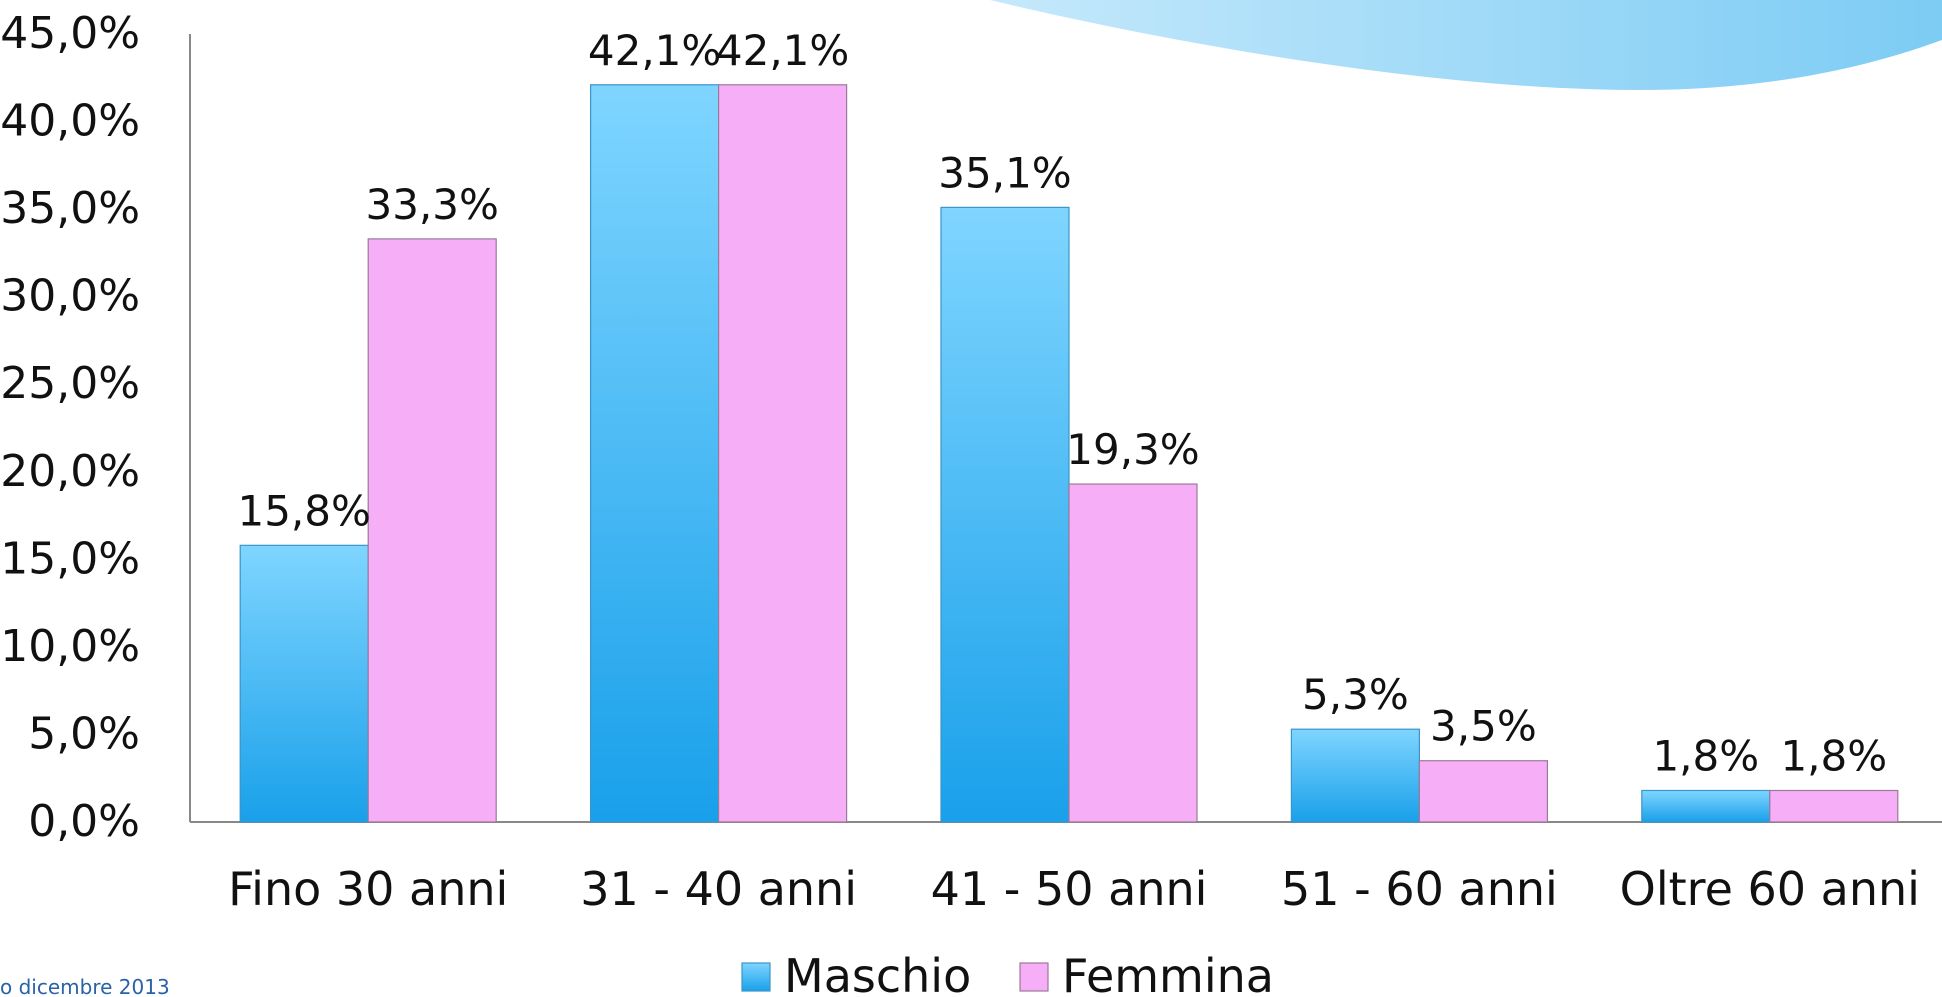 The width and height of the screenshot is (1942, 997). Describe the element at coordinates (431, 204) in the screenshot. I see `data-label: 33,3%` at that location.